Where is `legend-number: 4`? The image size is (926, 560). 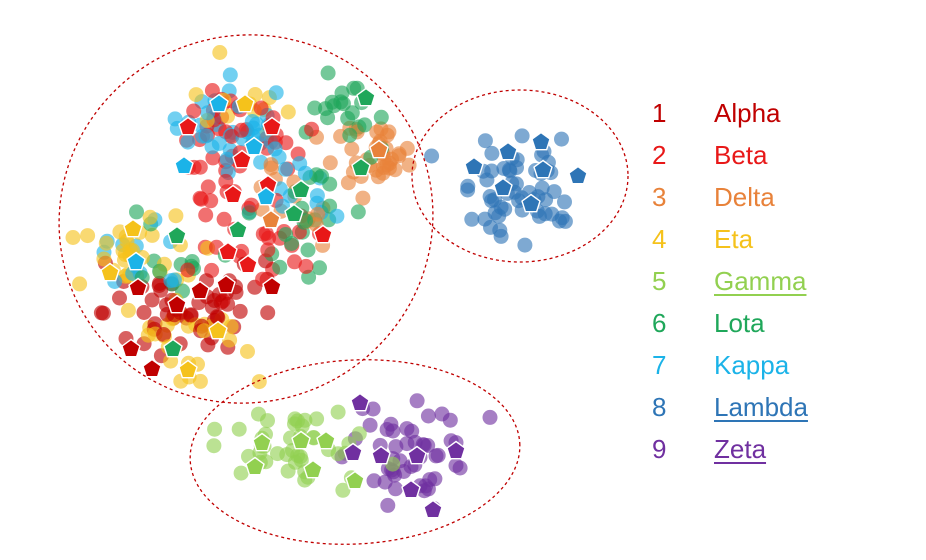
legend-number: 4 is located at coordinates (659, 238).